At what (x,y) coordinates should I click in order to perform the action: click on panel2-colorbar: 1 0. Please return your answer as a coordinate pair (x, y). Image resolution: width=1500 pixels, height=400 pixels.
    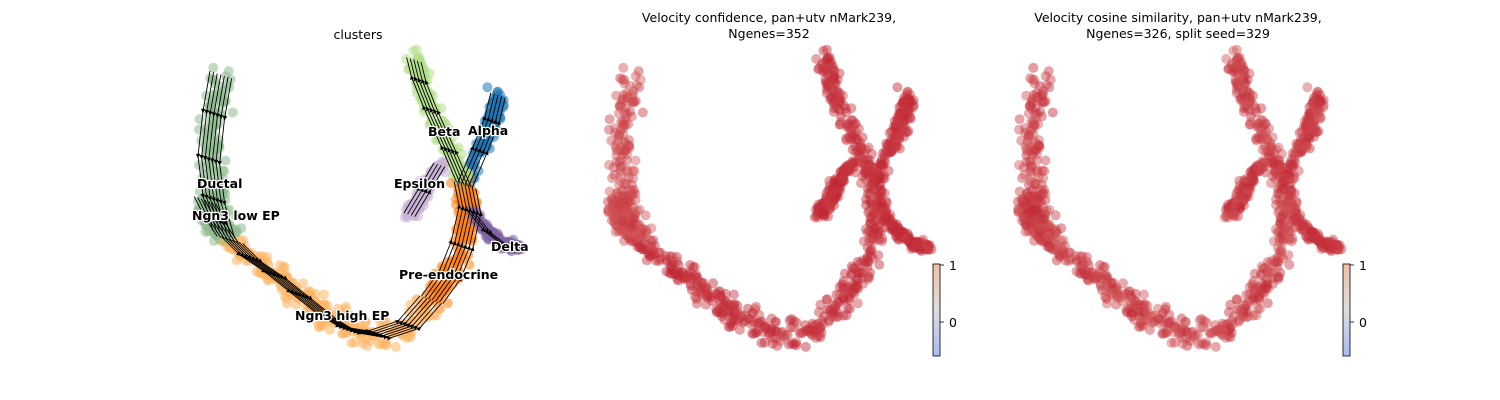
    Looking at the image, I should click on (945, 307).